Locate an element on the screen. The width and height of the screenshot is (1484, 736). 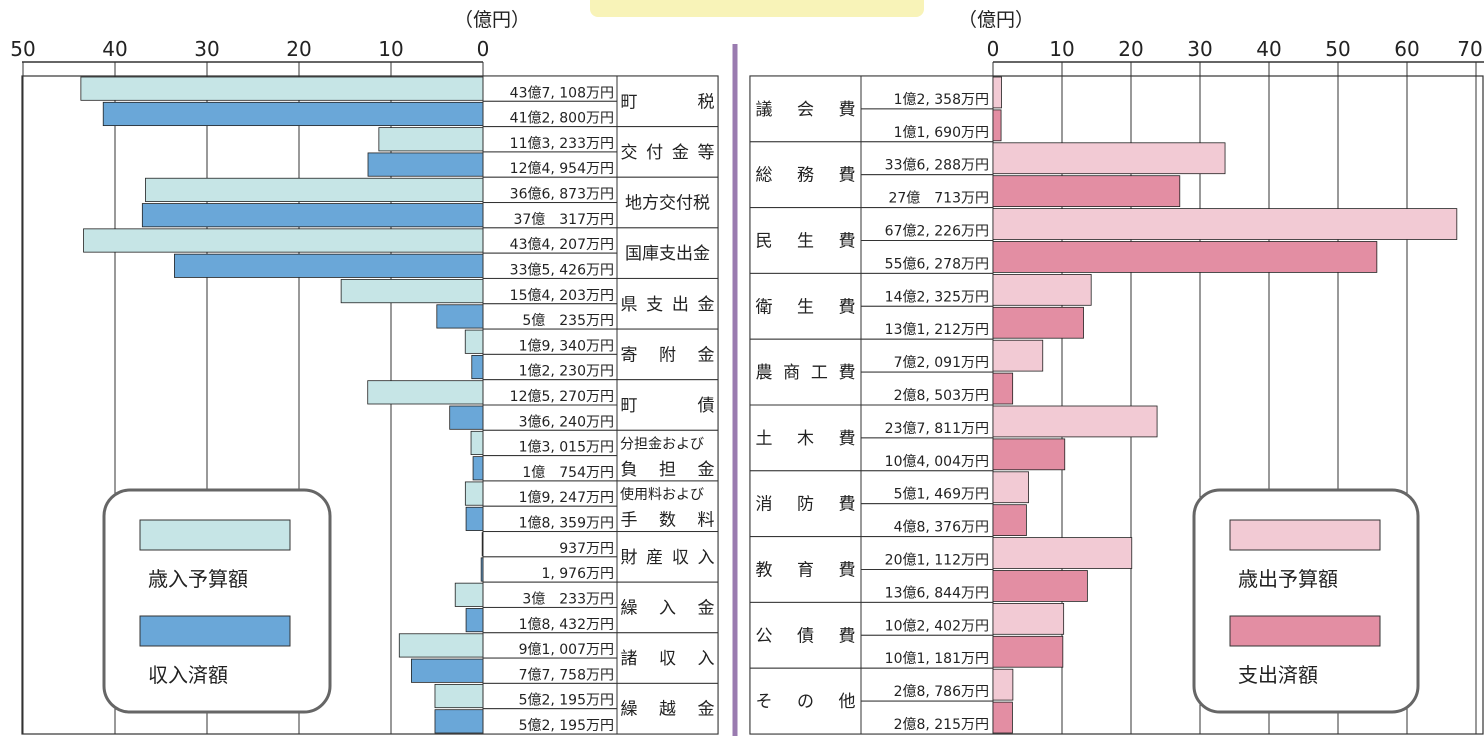
category-label: 県 is located at coordinates (629, 305).